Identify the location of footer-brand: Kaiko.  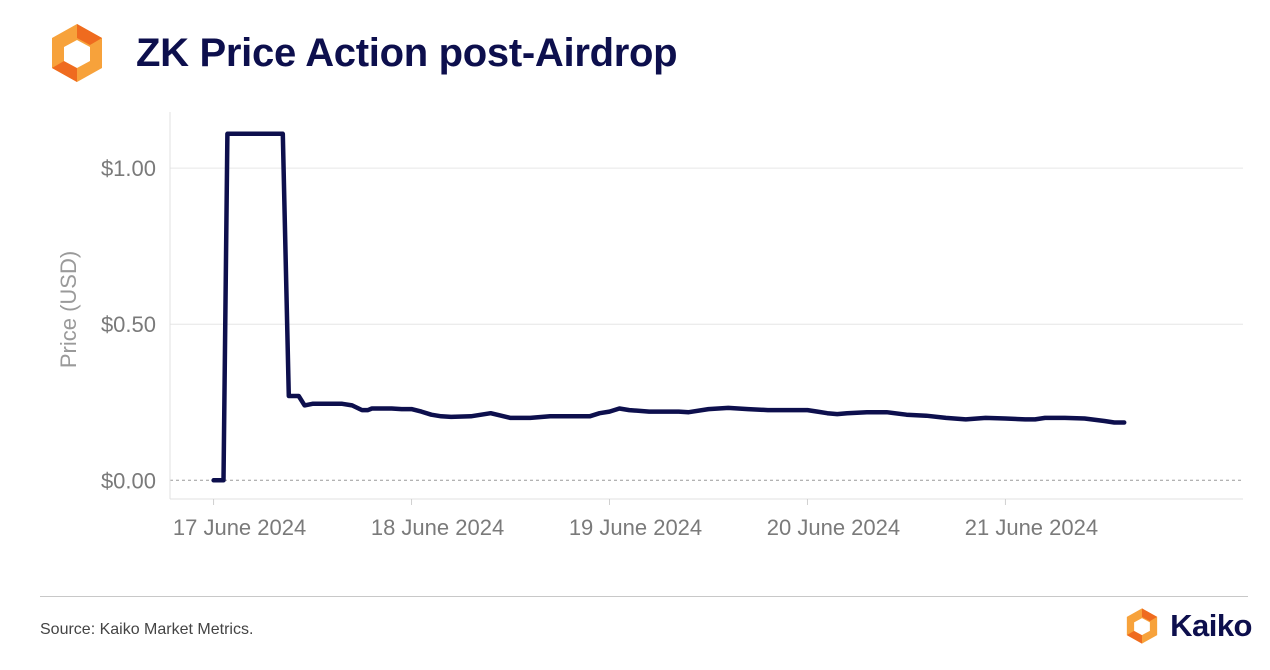
(1187, 626).